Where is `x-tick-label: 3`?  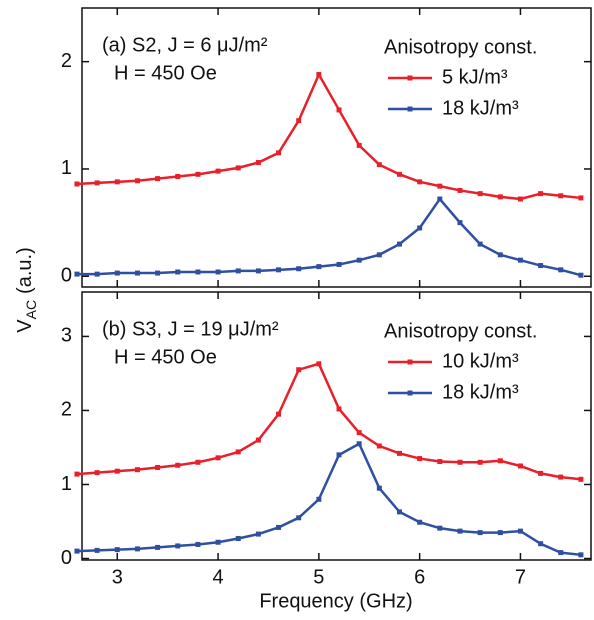
x-tick-label: 3 is located at coordinates (117, 577).